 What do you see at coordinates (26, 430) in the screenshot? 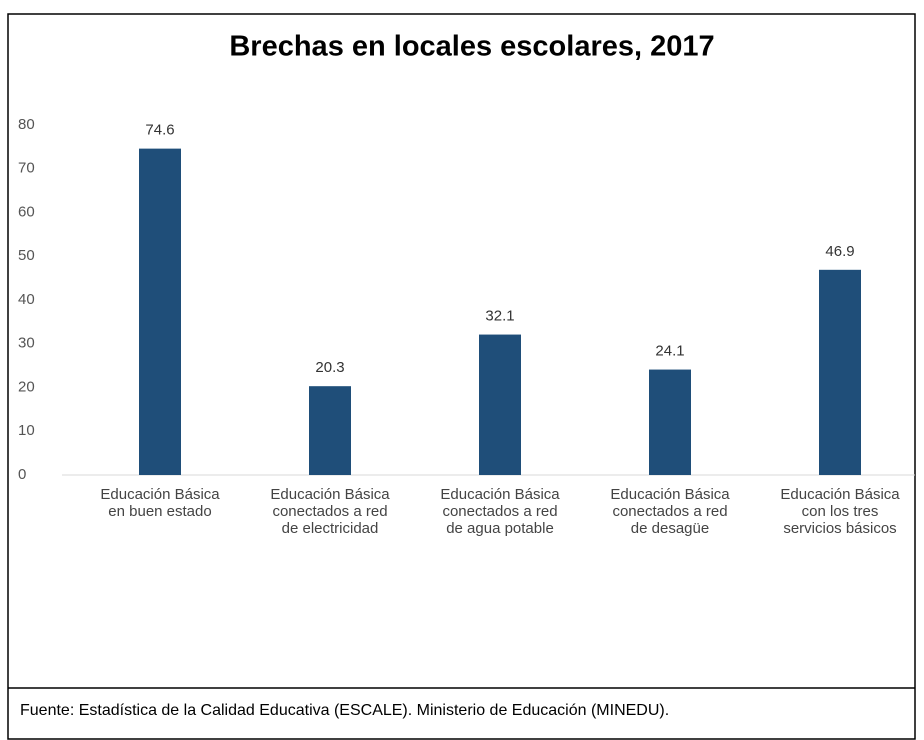
I see `y-tick-label: 10` at bounding box center [26, 430].